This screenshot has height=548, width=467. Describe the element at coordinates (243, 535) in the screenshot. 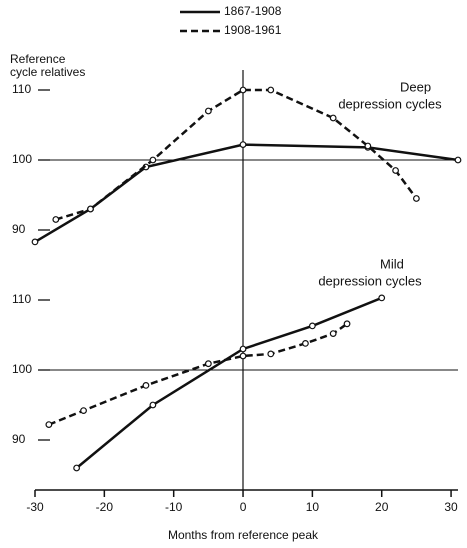

I see `x-axis-label: Months from reference peak` at that location.